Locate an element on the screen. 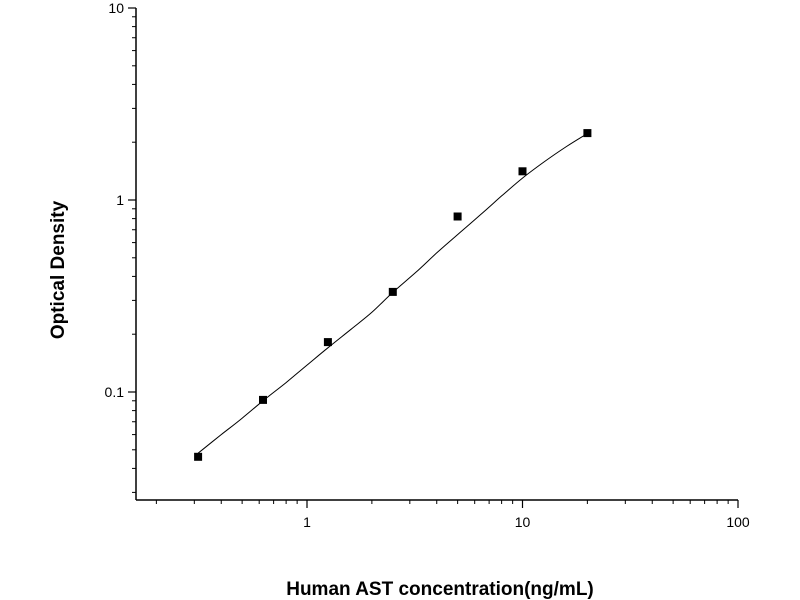  x-tick-label: 100 is located at coordinates (738, 522).